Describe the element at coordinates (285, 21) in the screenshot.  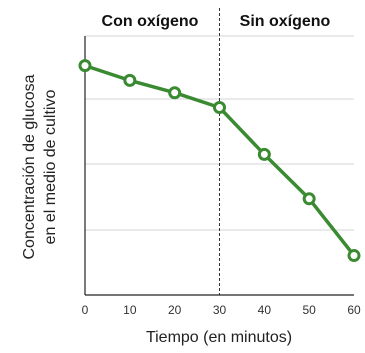
I see `region-label-sin-oxigeno: Sin oxígeno` at that location.